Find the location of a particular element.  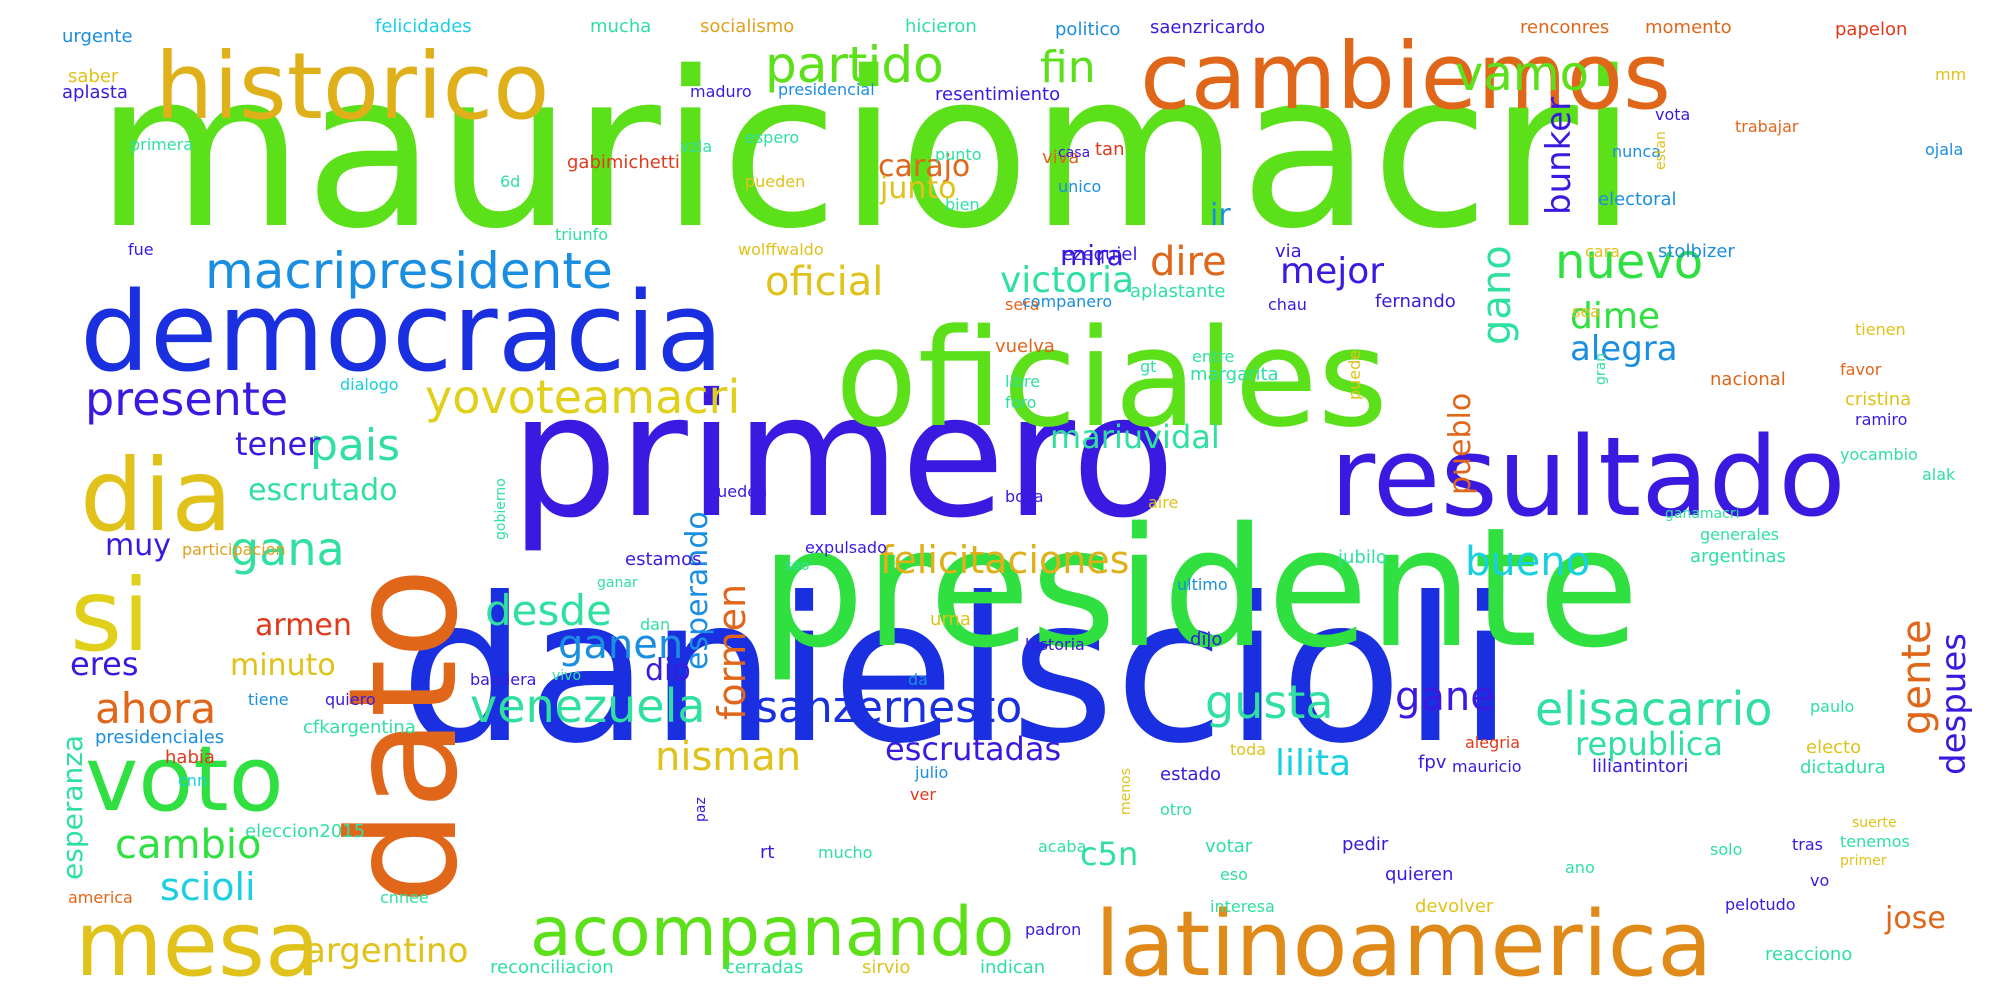

word-wolffwaldo: wolffwaldo is located at coordinates (781, 249).